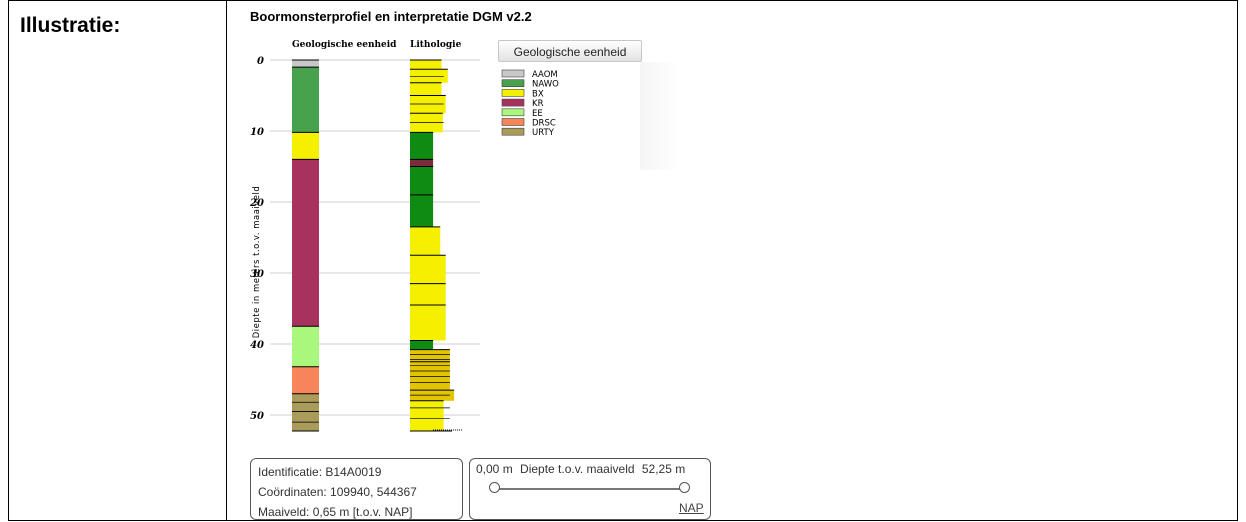  What do you see at coordinates (513, 112) in the screenshot?
I see `legend-swatch-ee` at bounding box center [513, 112].